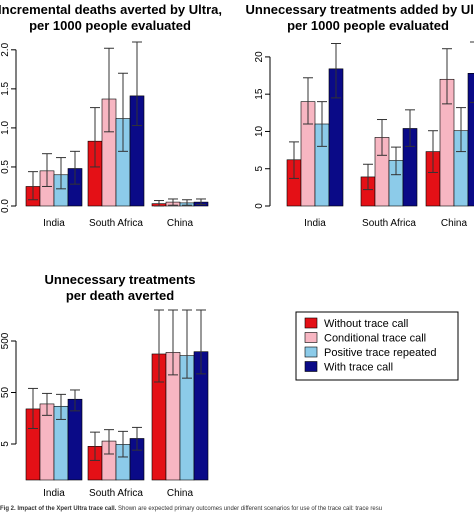 The height and width of the screenshot is (514, 474). I want to click on y-tick-label: 50, so click(5, 393).